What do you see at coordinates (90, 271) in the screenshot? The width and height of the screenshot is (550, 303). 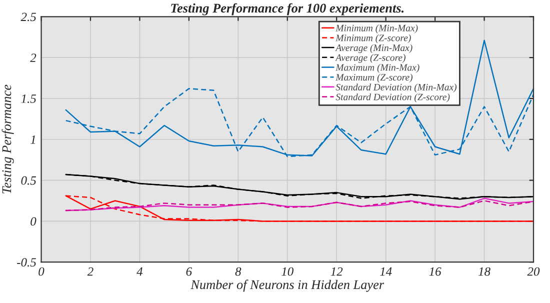 I see `x-tick-label: 2` at bounding box center [90, 271].